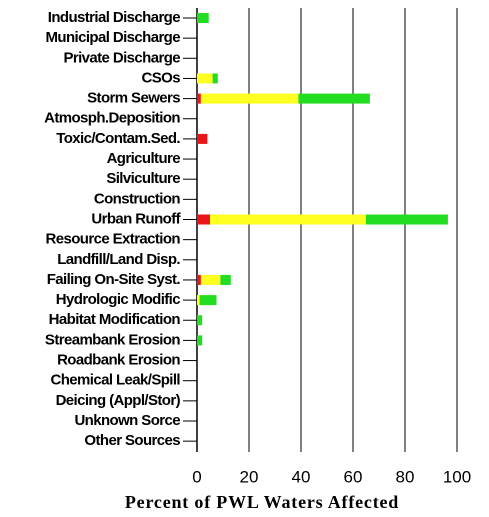 This screenshot has width=489, height=517. What do you see at coordinates (143, 178) in the screenshot?
I see `y-tick-label: Silviculture` at bounding box center [143, 178].